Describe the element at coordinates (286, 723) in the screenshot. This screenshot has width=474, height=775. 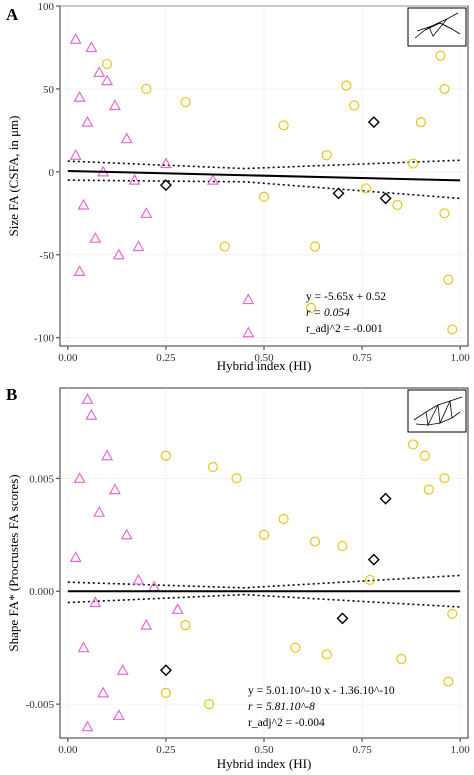
I see `panel-b-equation-line-3: r_adj^2 = -0.004` at that location.